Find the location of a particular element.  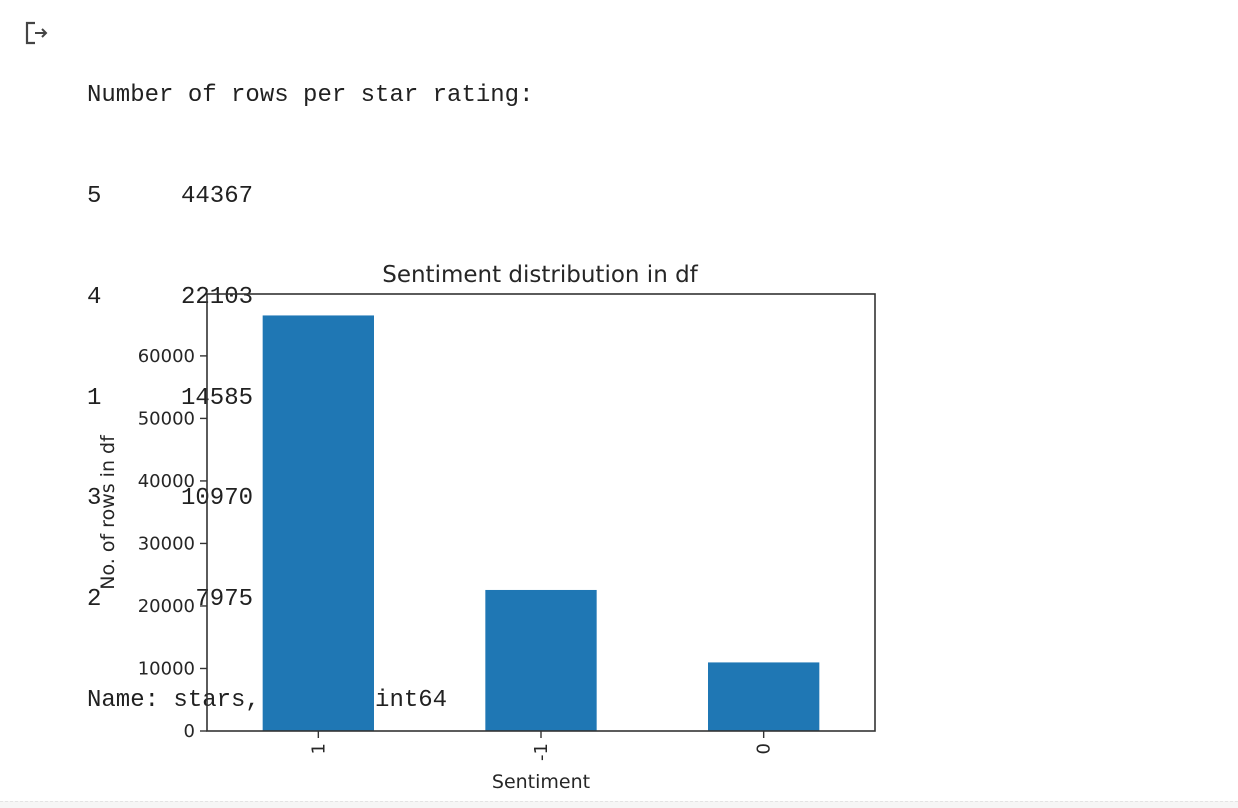

y-axis-label: No. of rows in df is located at coordinates (108, 512).